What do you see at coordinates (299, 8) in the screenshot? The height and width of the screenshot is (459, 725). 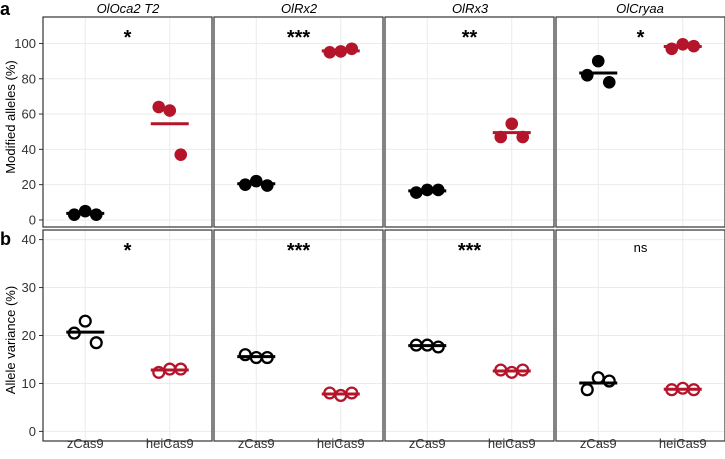 I see `facet-title-olRx2: OlRx2` at bounding box center [299, 8].